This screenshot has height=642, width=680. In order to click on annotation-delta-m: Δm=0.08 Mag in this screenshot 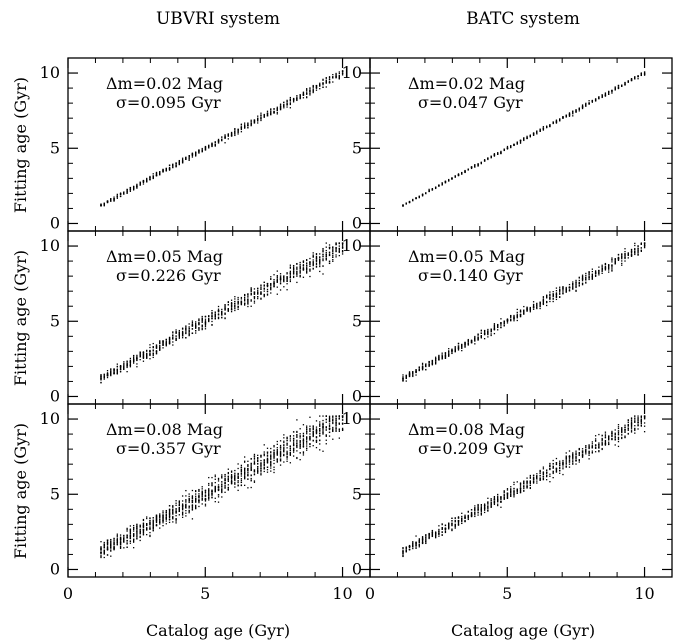, I will do `click(466, 429)`.